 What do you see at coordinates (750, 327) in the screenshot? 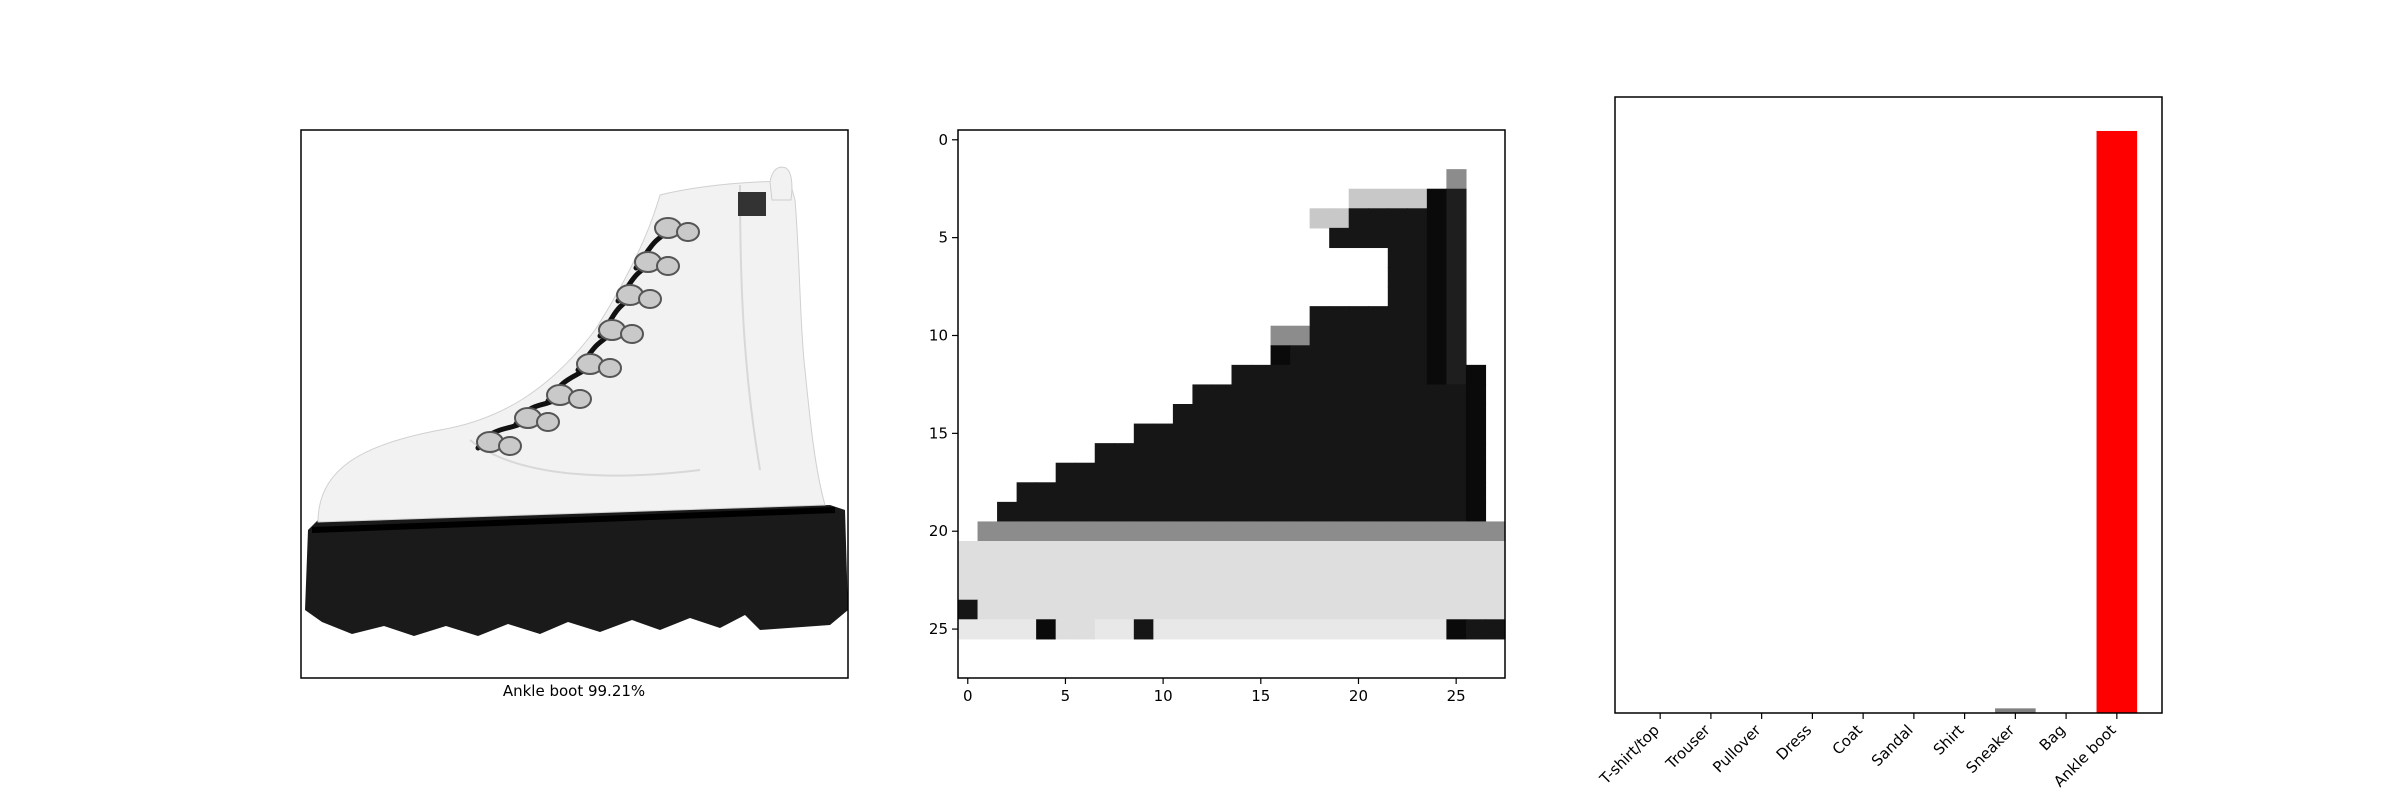
I see `boot-seam` at bounding box center [750, 327].